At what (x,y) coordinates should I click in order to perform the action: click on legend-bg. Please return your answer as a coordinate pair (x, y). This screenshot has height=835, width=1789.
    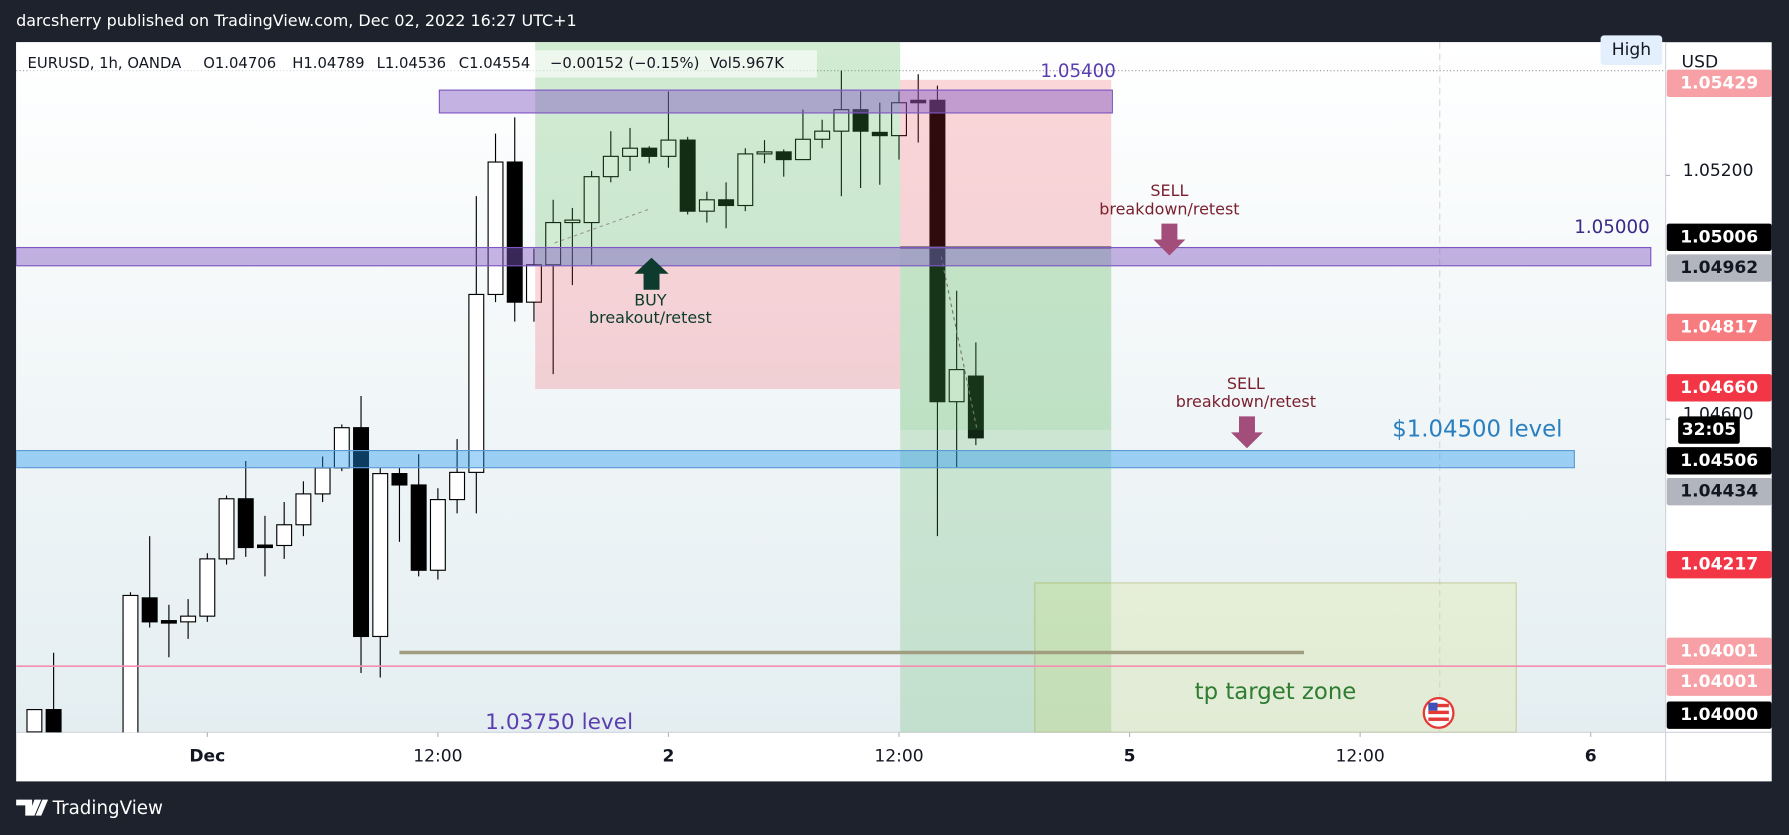
    Looking at the image, I should click on (422, 64).